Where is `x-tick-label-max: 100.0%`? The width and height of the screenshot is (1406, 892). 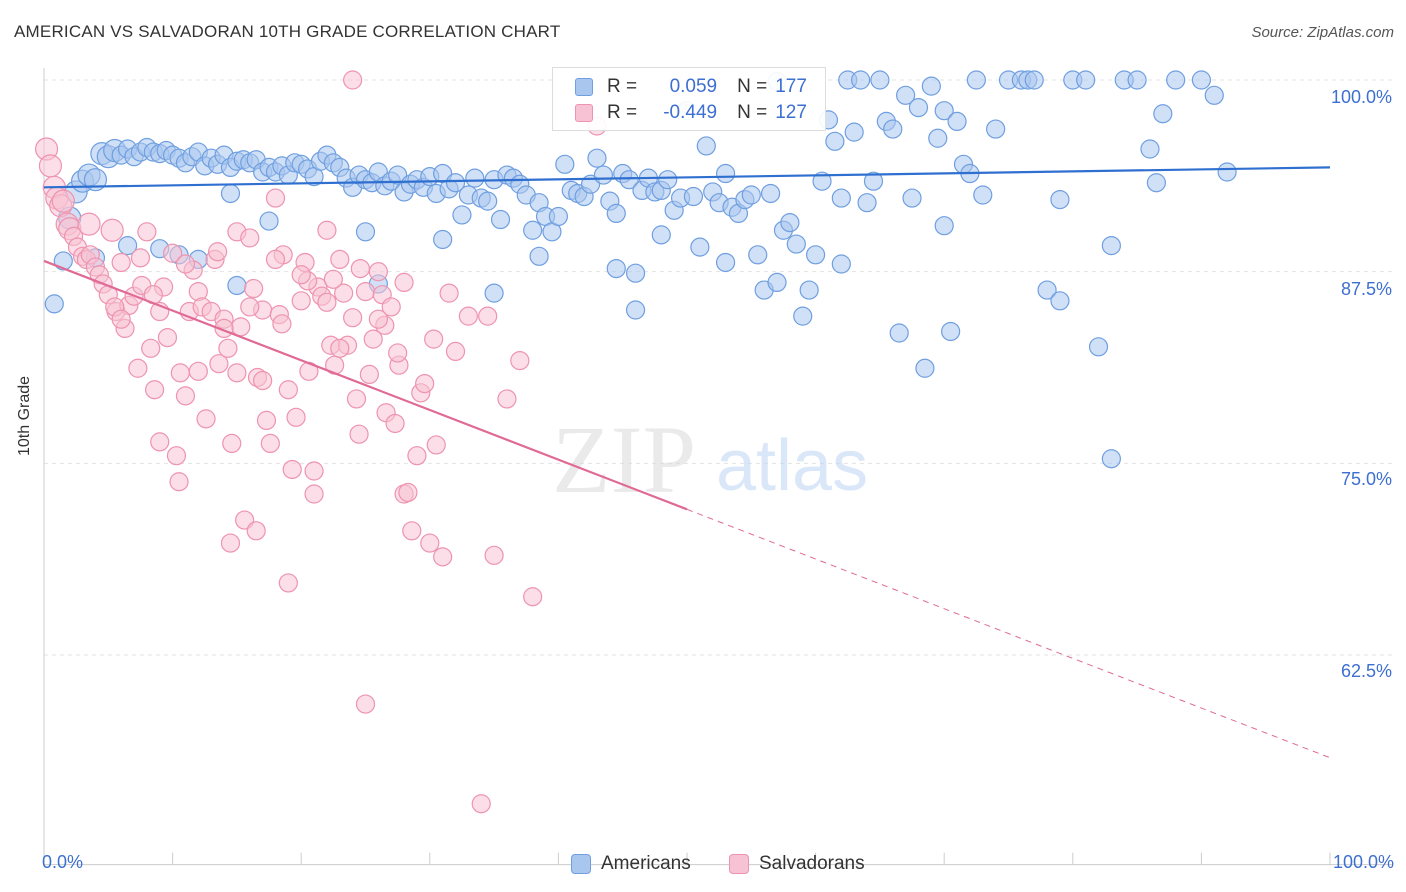 x-tick-label-max: 100.0% is located at coordinates (1363, 862).